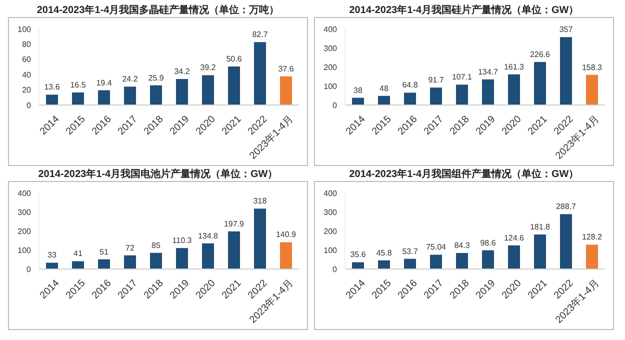 The width and height of the screenshot is (625, 340). Describe the element at coordinates (462, 245) in the screenshot. I see `data-label: 84.3` at that location.